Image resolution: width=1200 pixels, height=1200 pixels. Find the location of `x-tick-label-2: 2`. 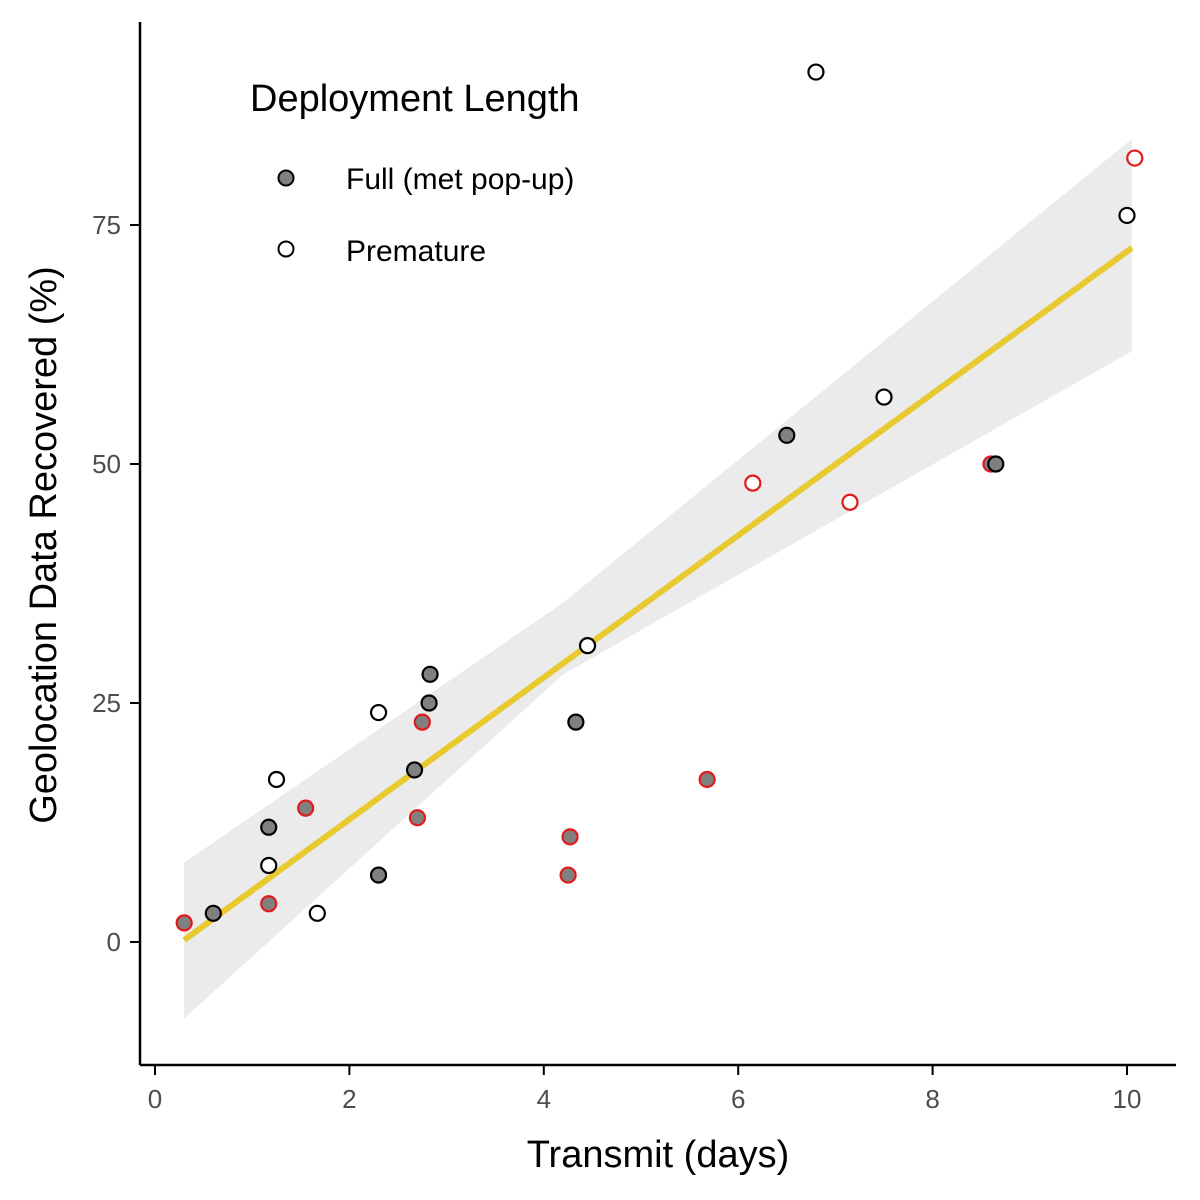

x-tick-label-2: 2 is located at coordinates (349, 1099).